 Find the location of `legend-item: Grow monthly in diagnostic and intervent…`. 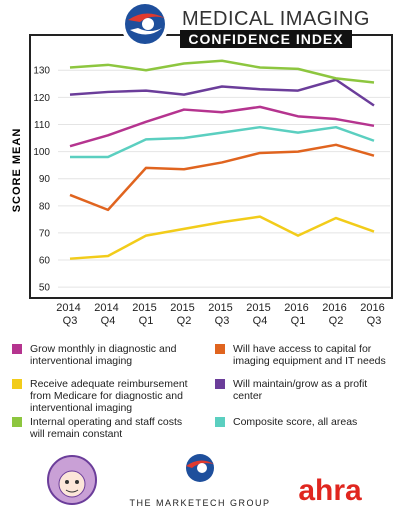

legend-item: Grow monthly in diagnostic and intervent… is located at coordinates (102, 355).